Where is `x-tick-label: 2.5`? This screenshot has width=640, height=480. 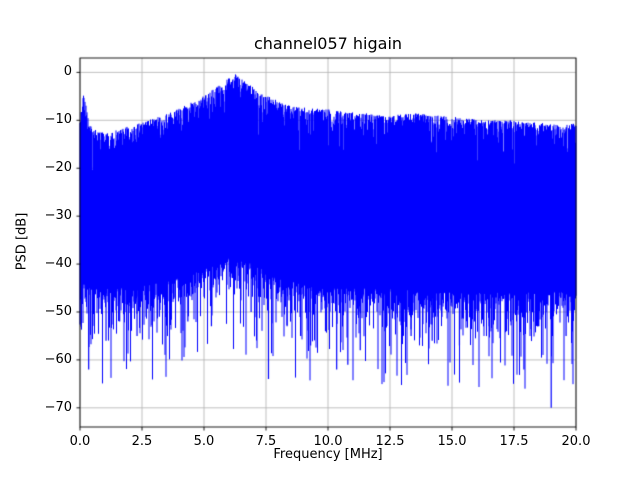
x-tick-label: 2.5 is located at coordinates (142, 441).